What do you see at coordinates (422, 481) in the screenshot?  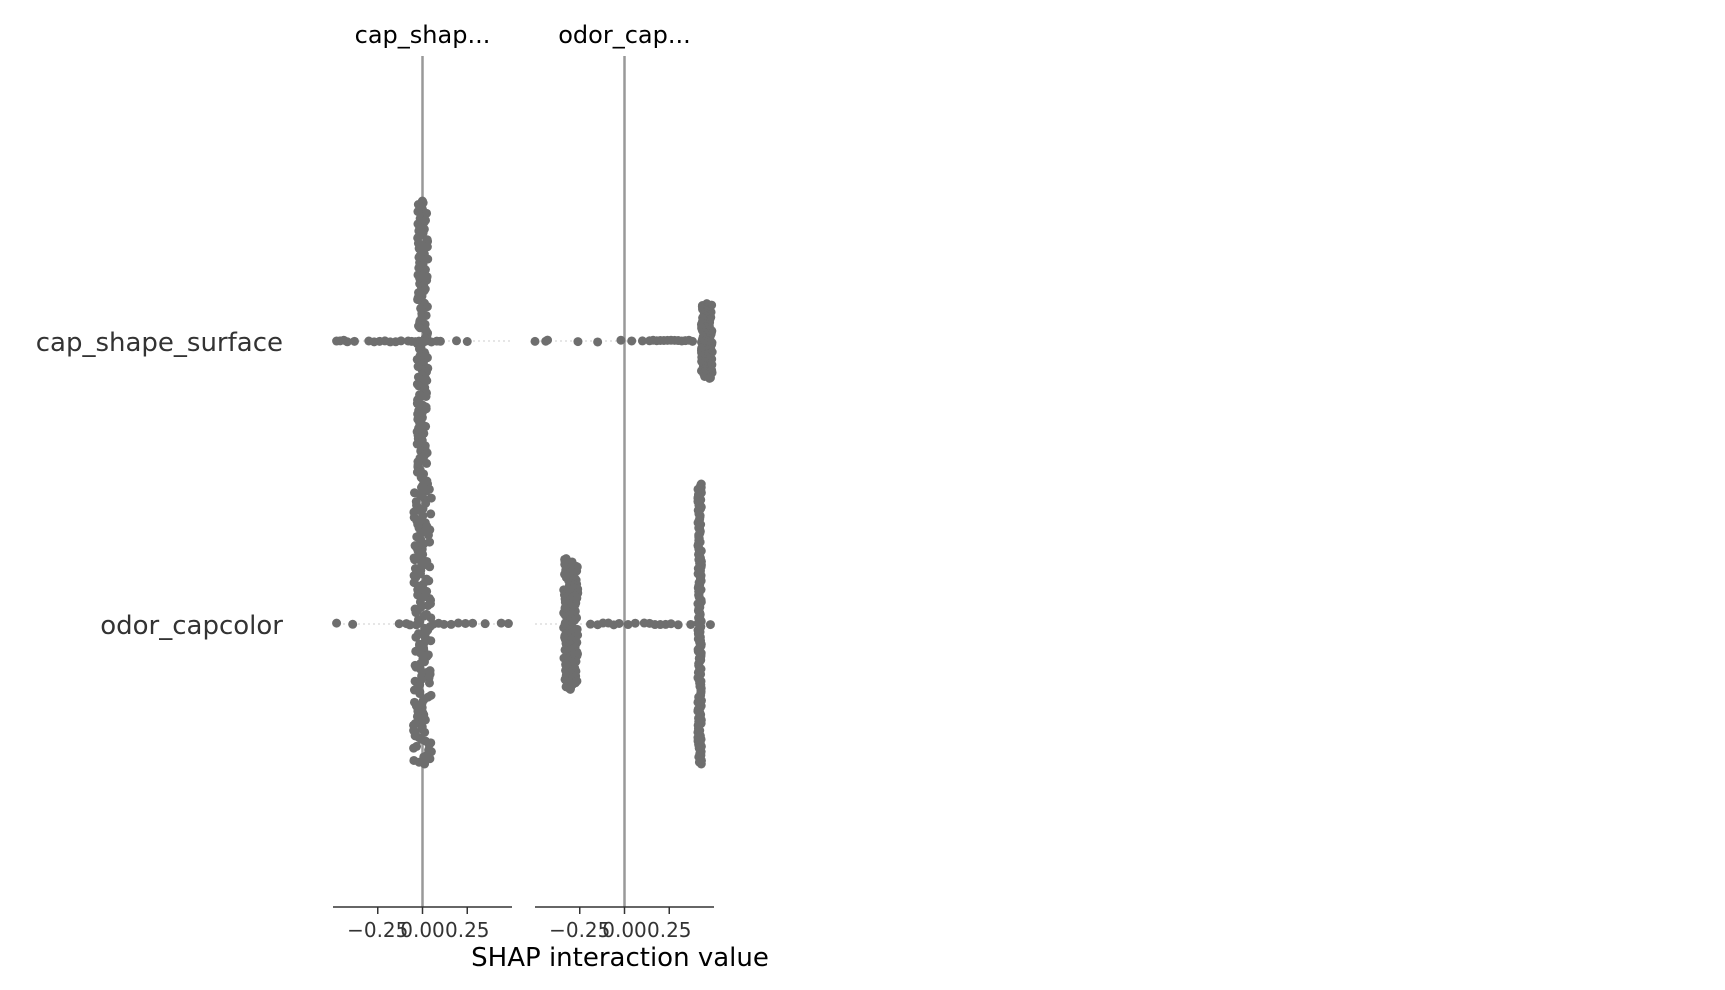 I see `panel: cap_shap... −0.250.00 0.25` at bounding box center [422, 481].